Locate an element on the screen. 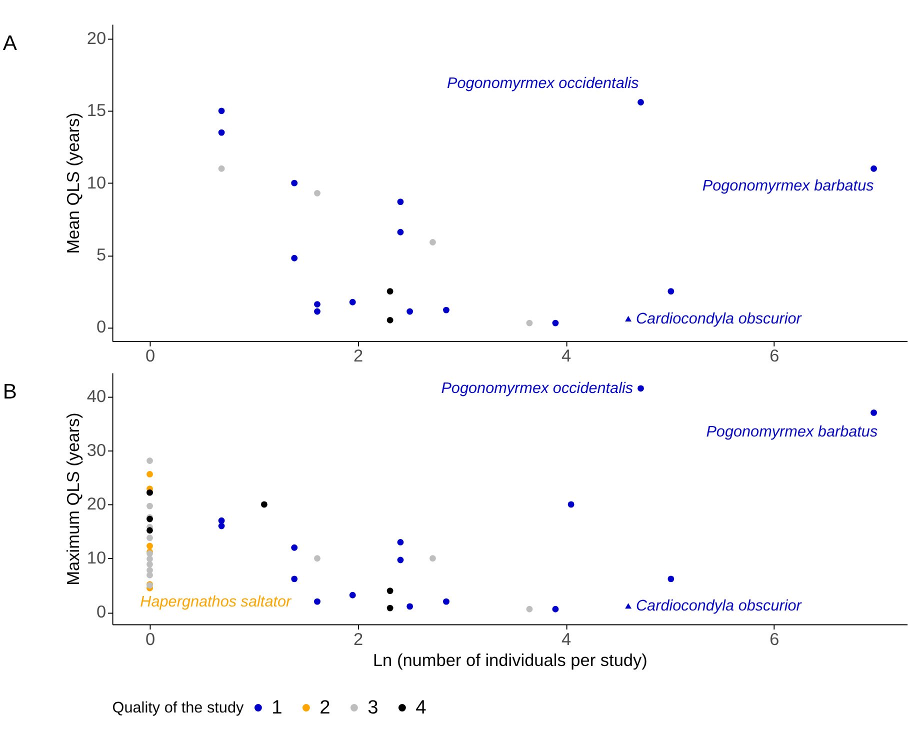 The image size is (909, 740). y-tick-label: 5 is located at coordinates (101, 254).